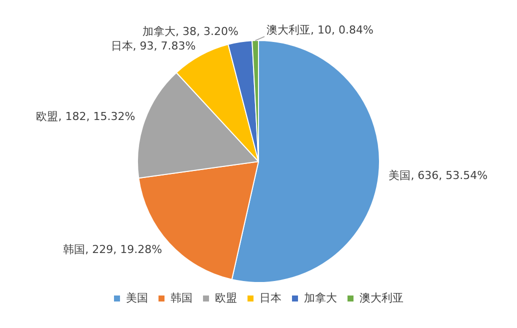  What do you see at coordinates (181, 297) in the screenshot?
I see `legend-label: 韩国` at bounding box center [181, 297].